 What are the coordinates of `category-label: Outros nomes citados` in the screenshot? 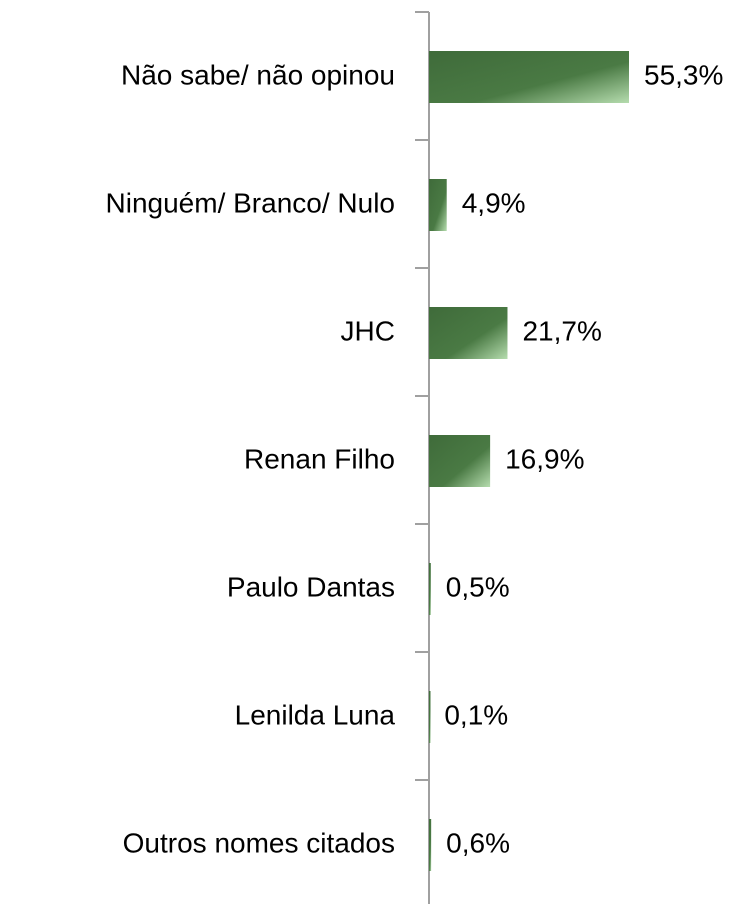 It's located at (259, 842).